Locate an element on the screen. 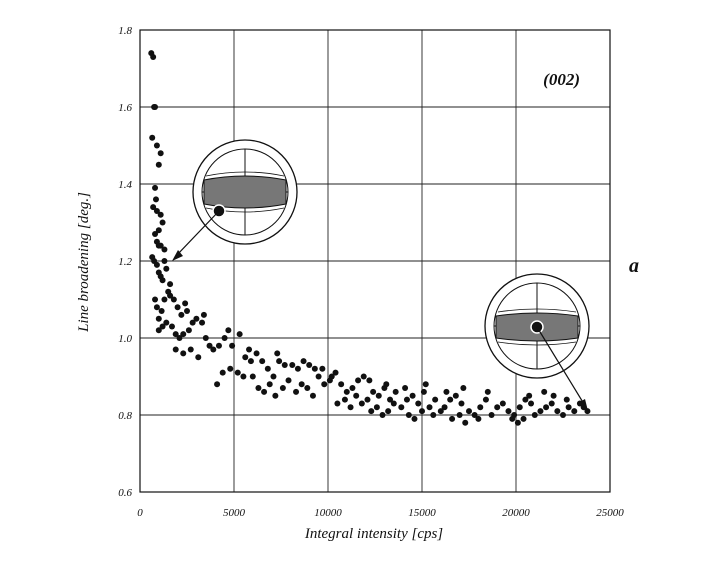 The width and height of the screenshot is (724, 572). x-tick-label: 5000 is located at coordinates (234, 513).